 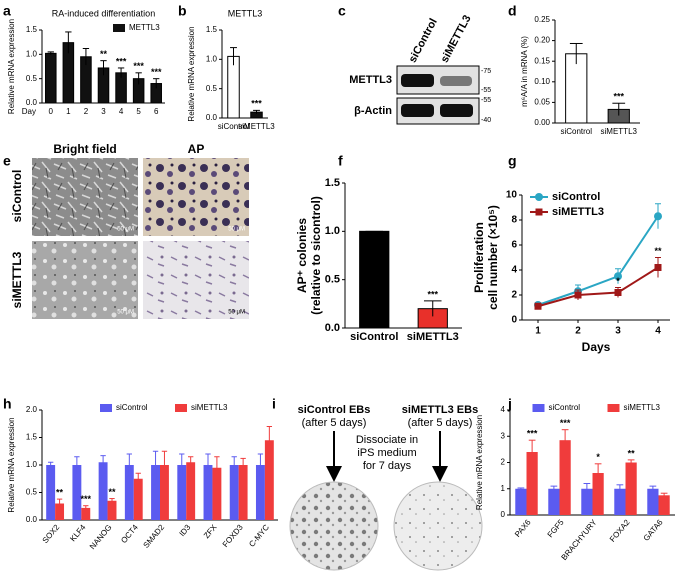 I want to click on x-tick-label: BRACHYURY, so click(x=580, y=539).